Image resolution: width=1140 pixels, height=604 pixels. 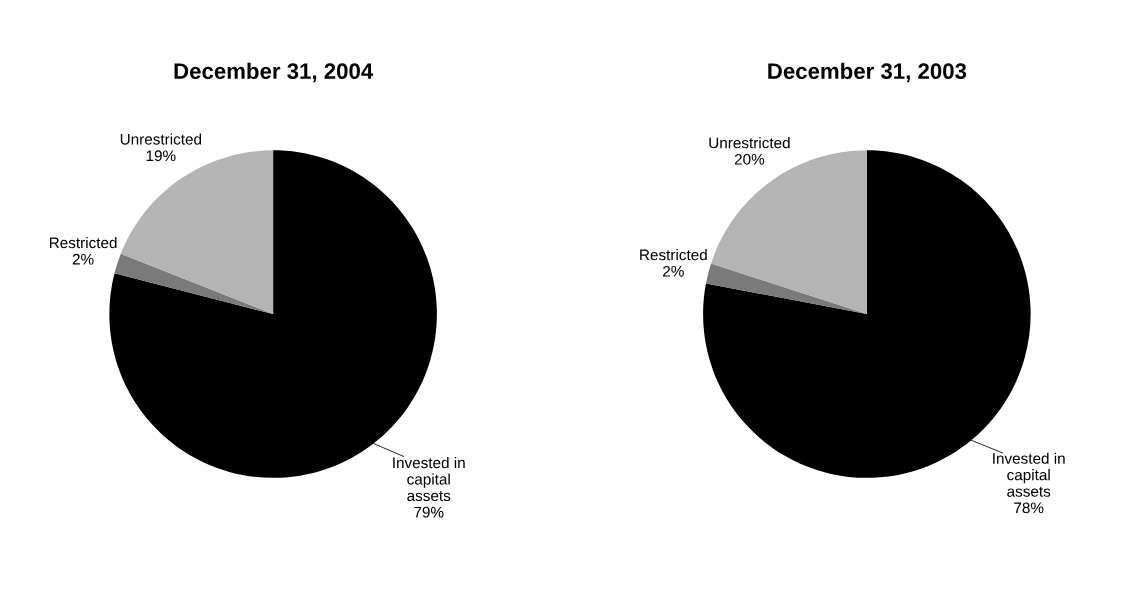 I want to click on chart-title: December 31, 2003, so click(x=867, y=72).